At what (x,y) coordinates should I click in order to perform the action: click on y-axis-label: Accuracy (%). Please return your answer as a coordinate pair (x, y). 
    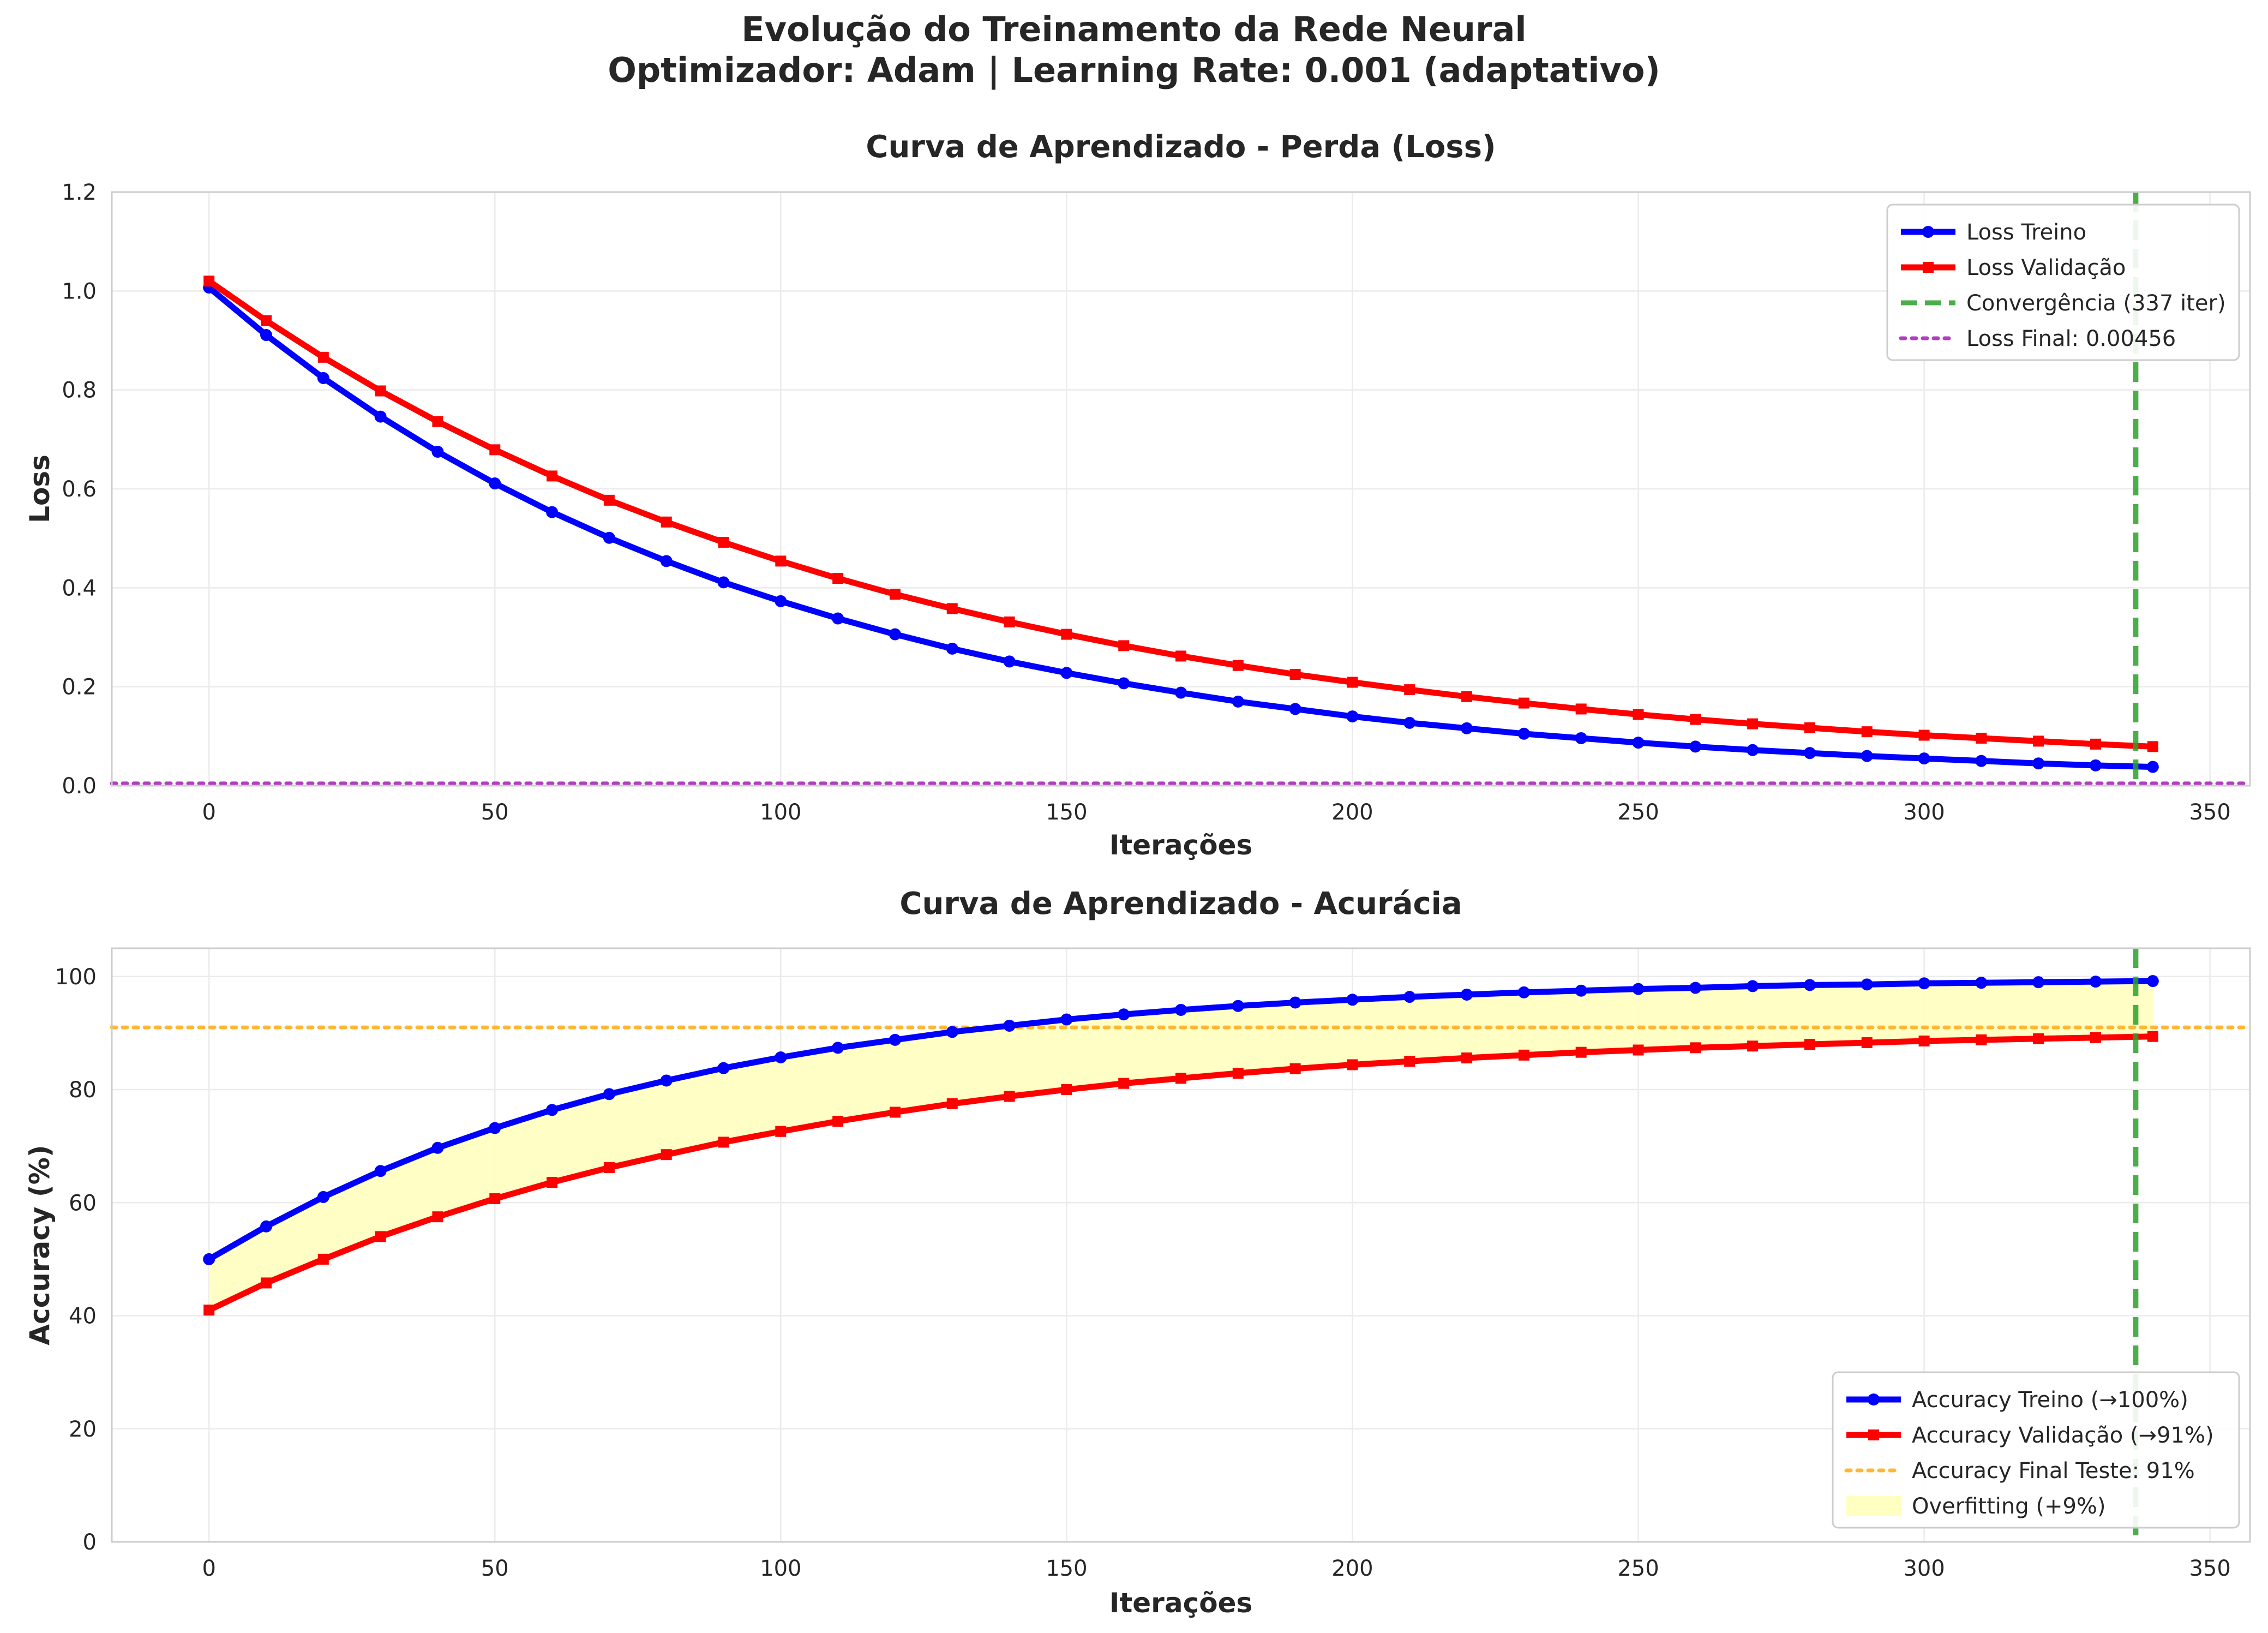
    Looking at the image, I should click on (40, 1245).